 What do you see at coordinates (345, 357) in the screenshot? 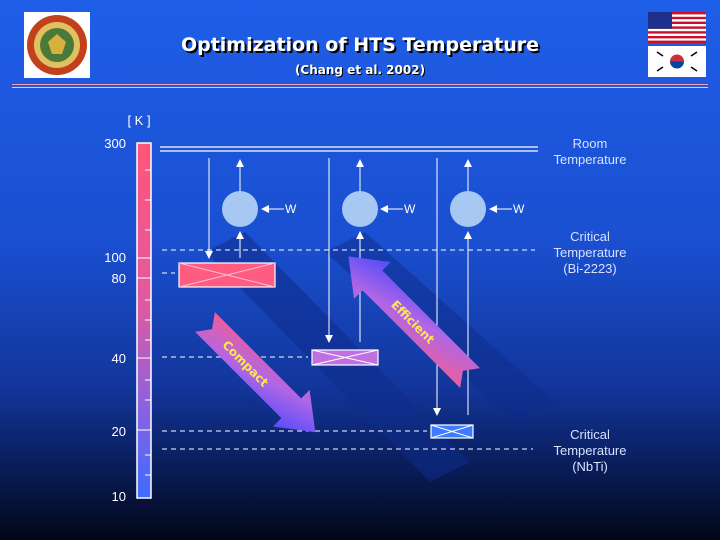
I see `magnet-box-40k` at bounding box center [345, 357].